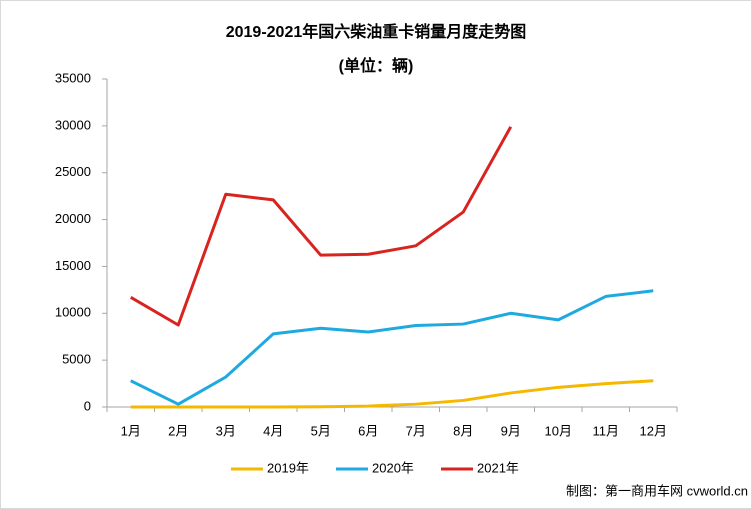  I want to click on y-tick-label: 25000, so click(73, 171).